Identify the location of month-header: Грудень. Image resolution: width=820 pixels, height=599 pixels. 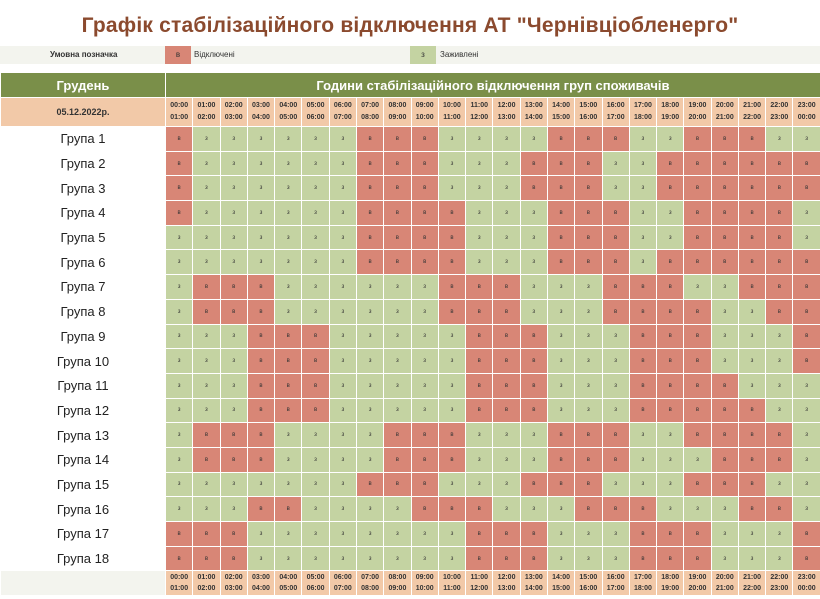
(83, 85).